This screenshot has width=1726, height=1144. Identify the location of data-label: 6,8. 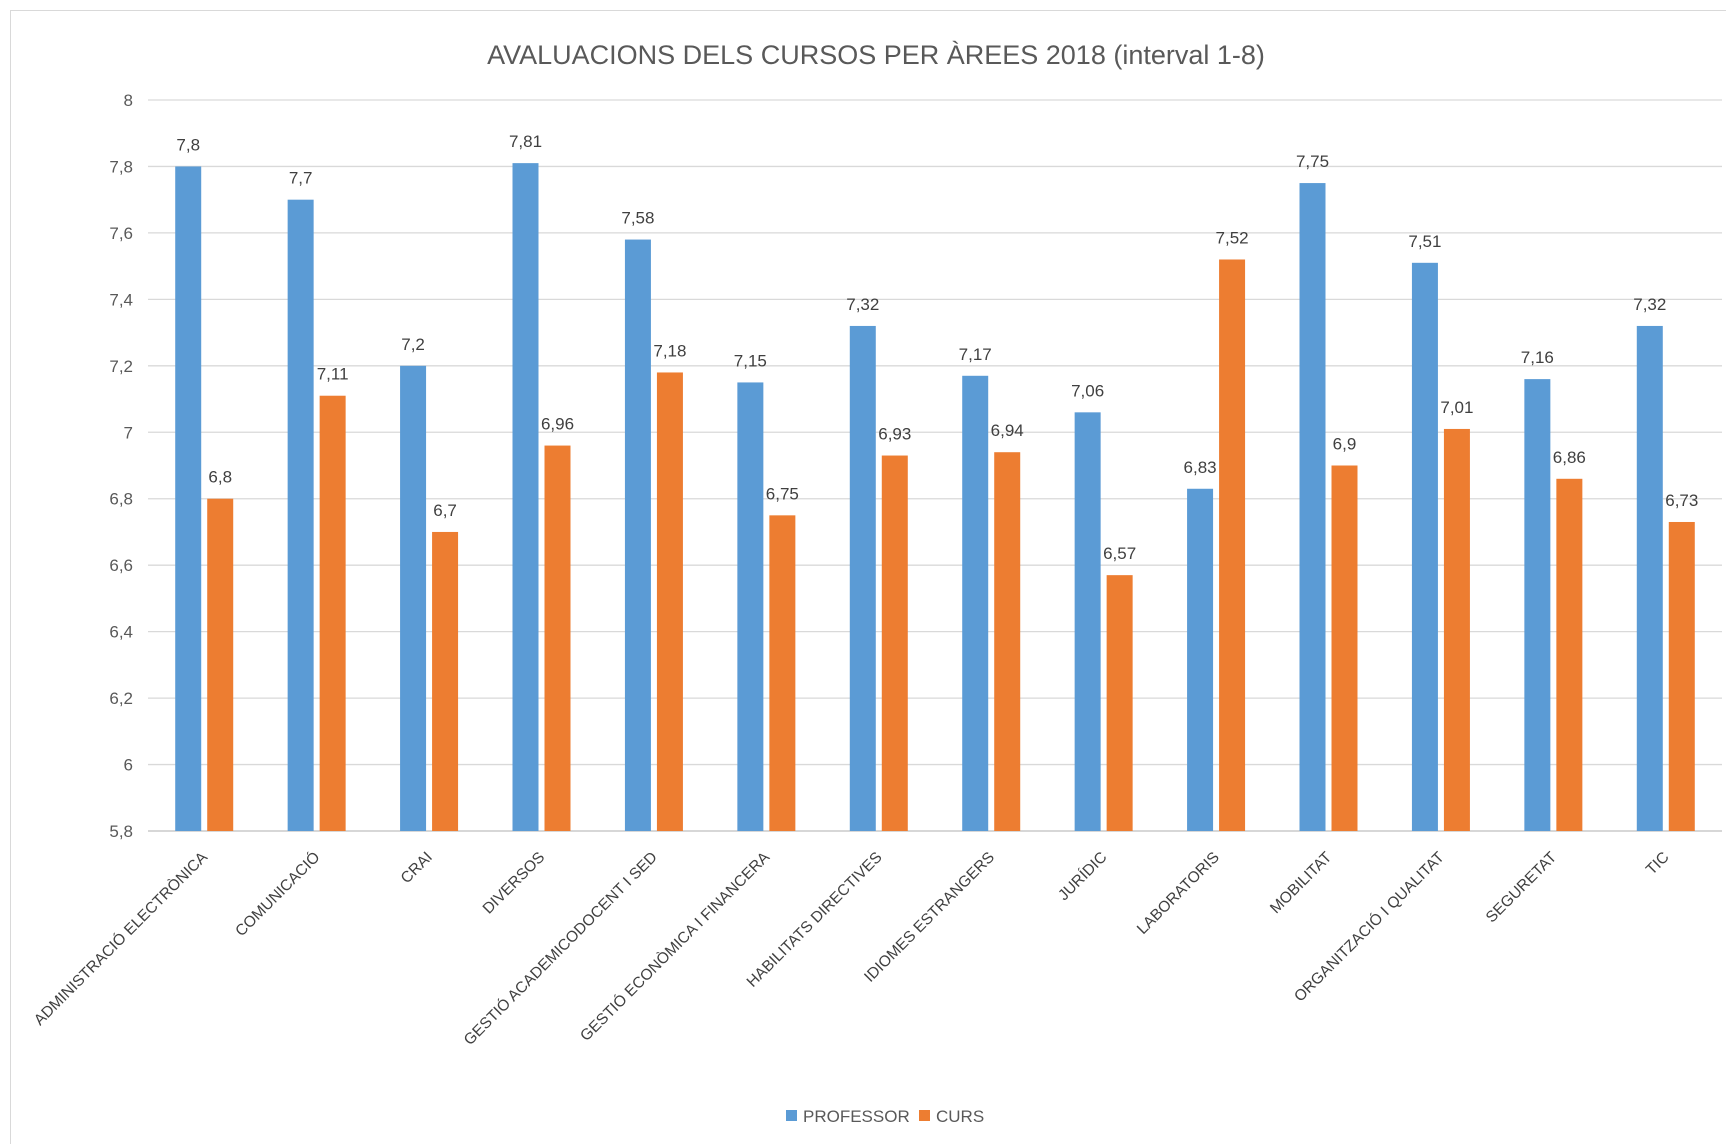
(220, 477).